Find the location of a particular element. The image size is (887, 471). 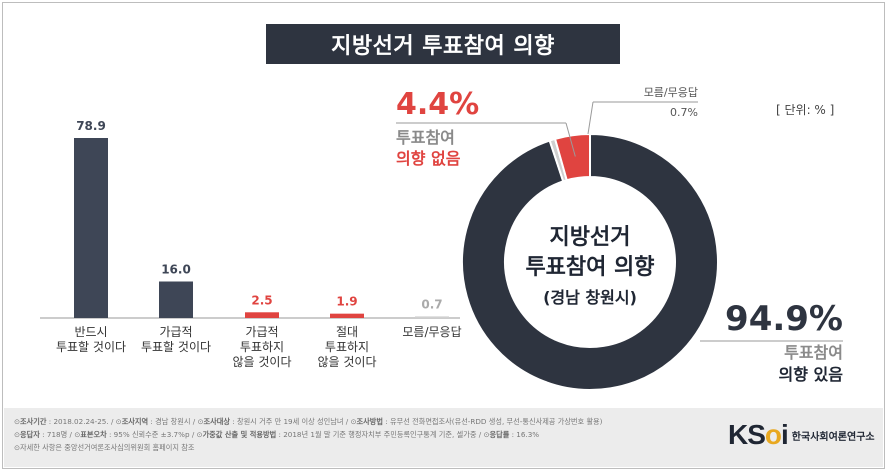

chart-title: 지방선거 투표참여 의향 is located at coordinates (443, 44).